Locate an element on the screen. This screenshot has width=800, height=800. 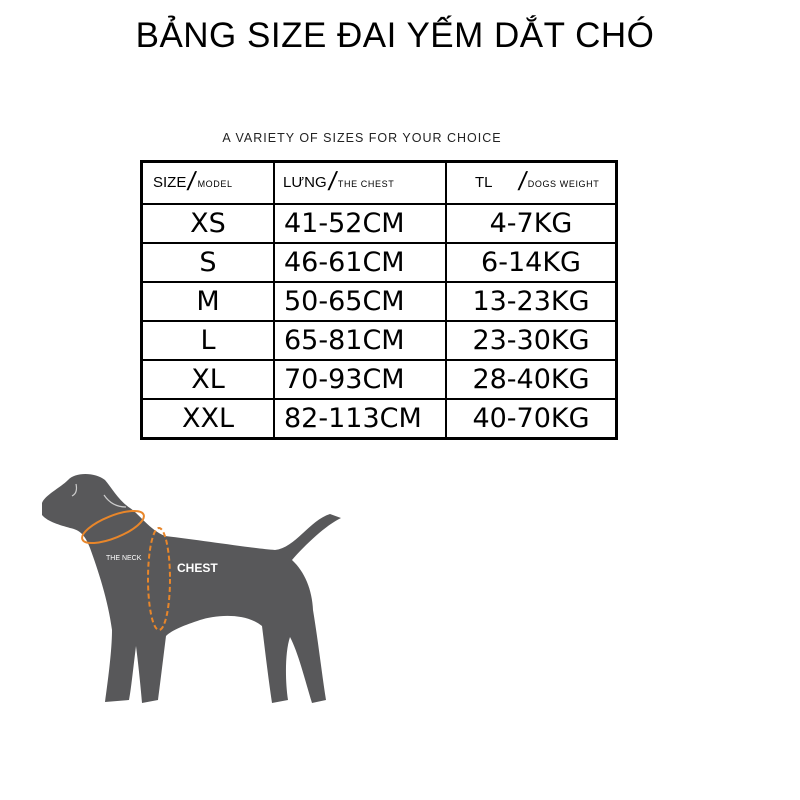
table-row: L 65-81CM 23-30KG is located at coordinates (379, 340).